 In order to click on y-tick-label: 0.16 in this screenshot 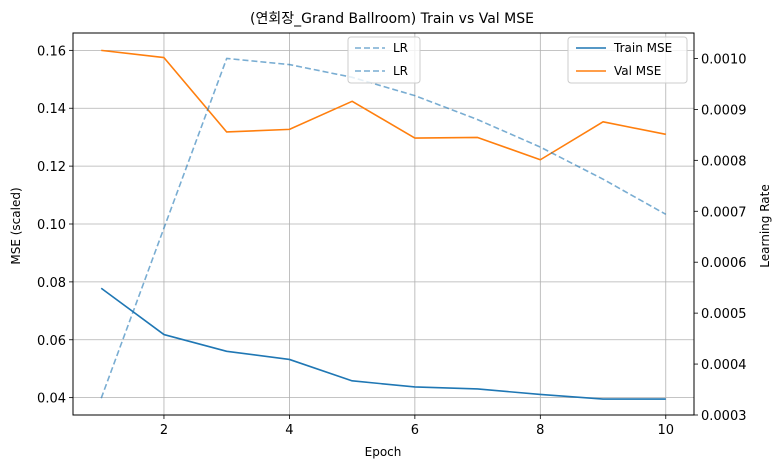, I will do `click(51, 51)`.